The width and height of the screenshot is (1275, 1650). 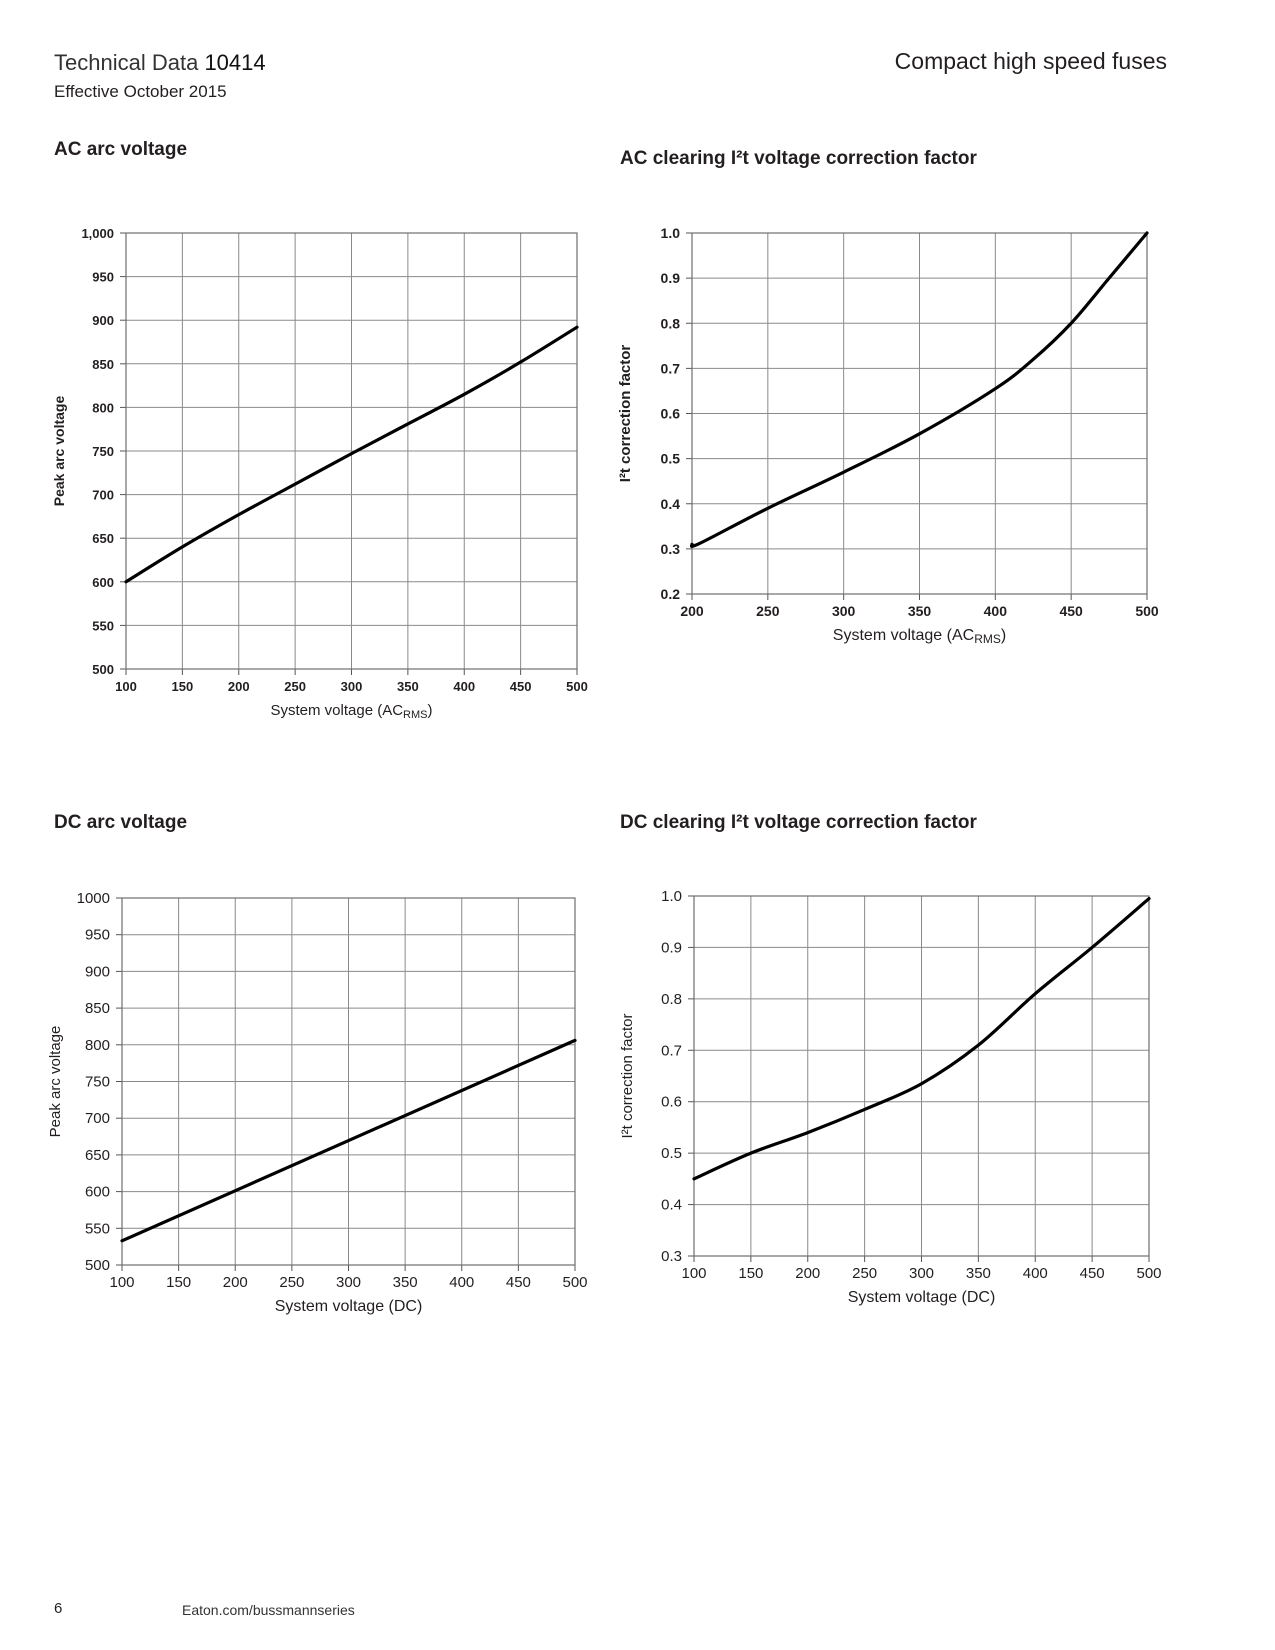 I want to click on ac-arc-xtick-label-7: 450, so click(x=521, y=686).